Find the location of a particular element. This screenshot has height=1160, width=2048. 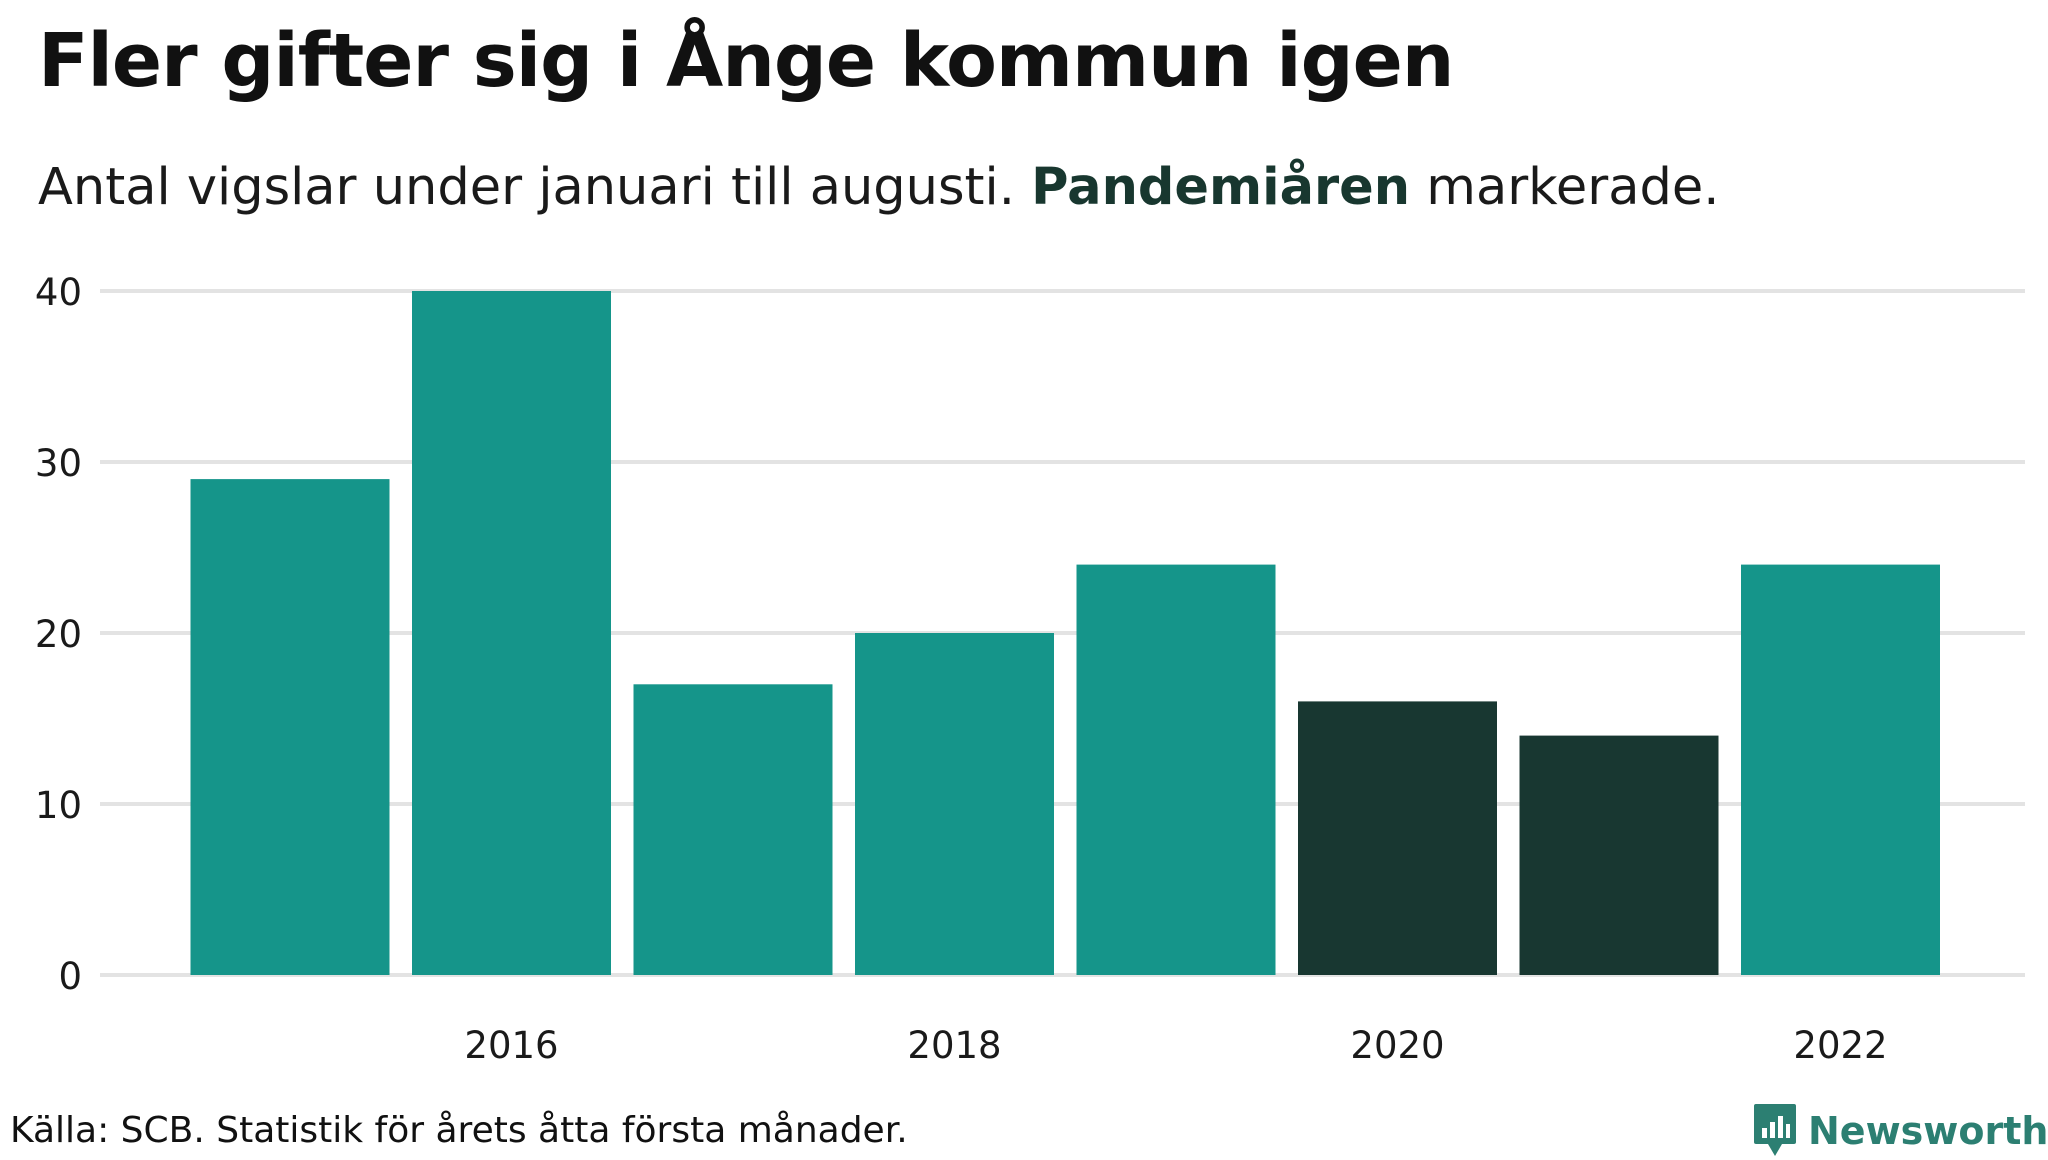

y-tick-label: 20 is located at coordinates (58, 634).